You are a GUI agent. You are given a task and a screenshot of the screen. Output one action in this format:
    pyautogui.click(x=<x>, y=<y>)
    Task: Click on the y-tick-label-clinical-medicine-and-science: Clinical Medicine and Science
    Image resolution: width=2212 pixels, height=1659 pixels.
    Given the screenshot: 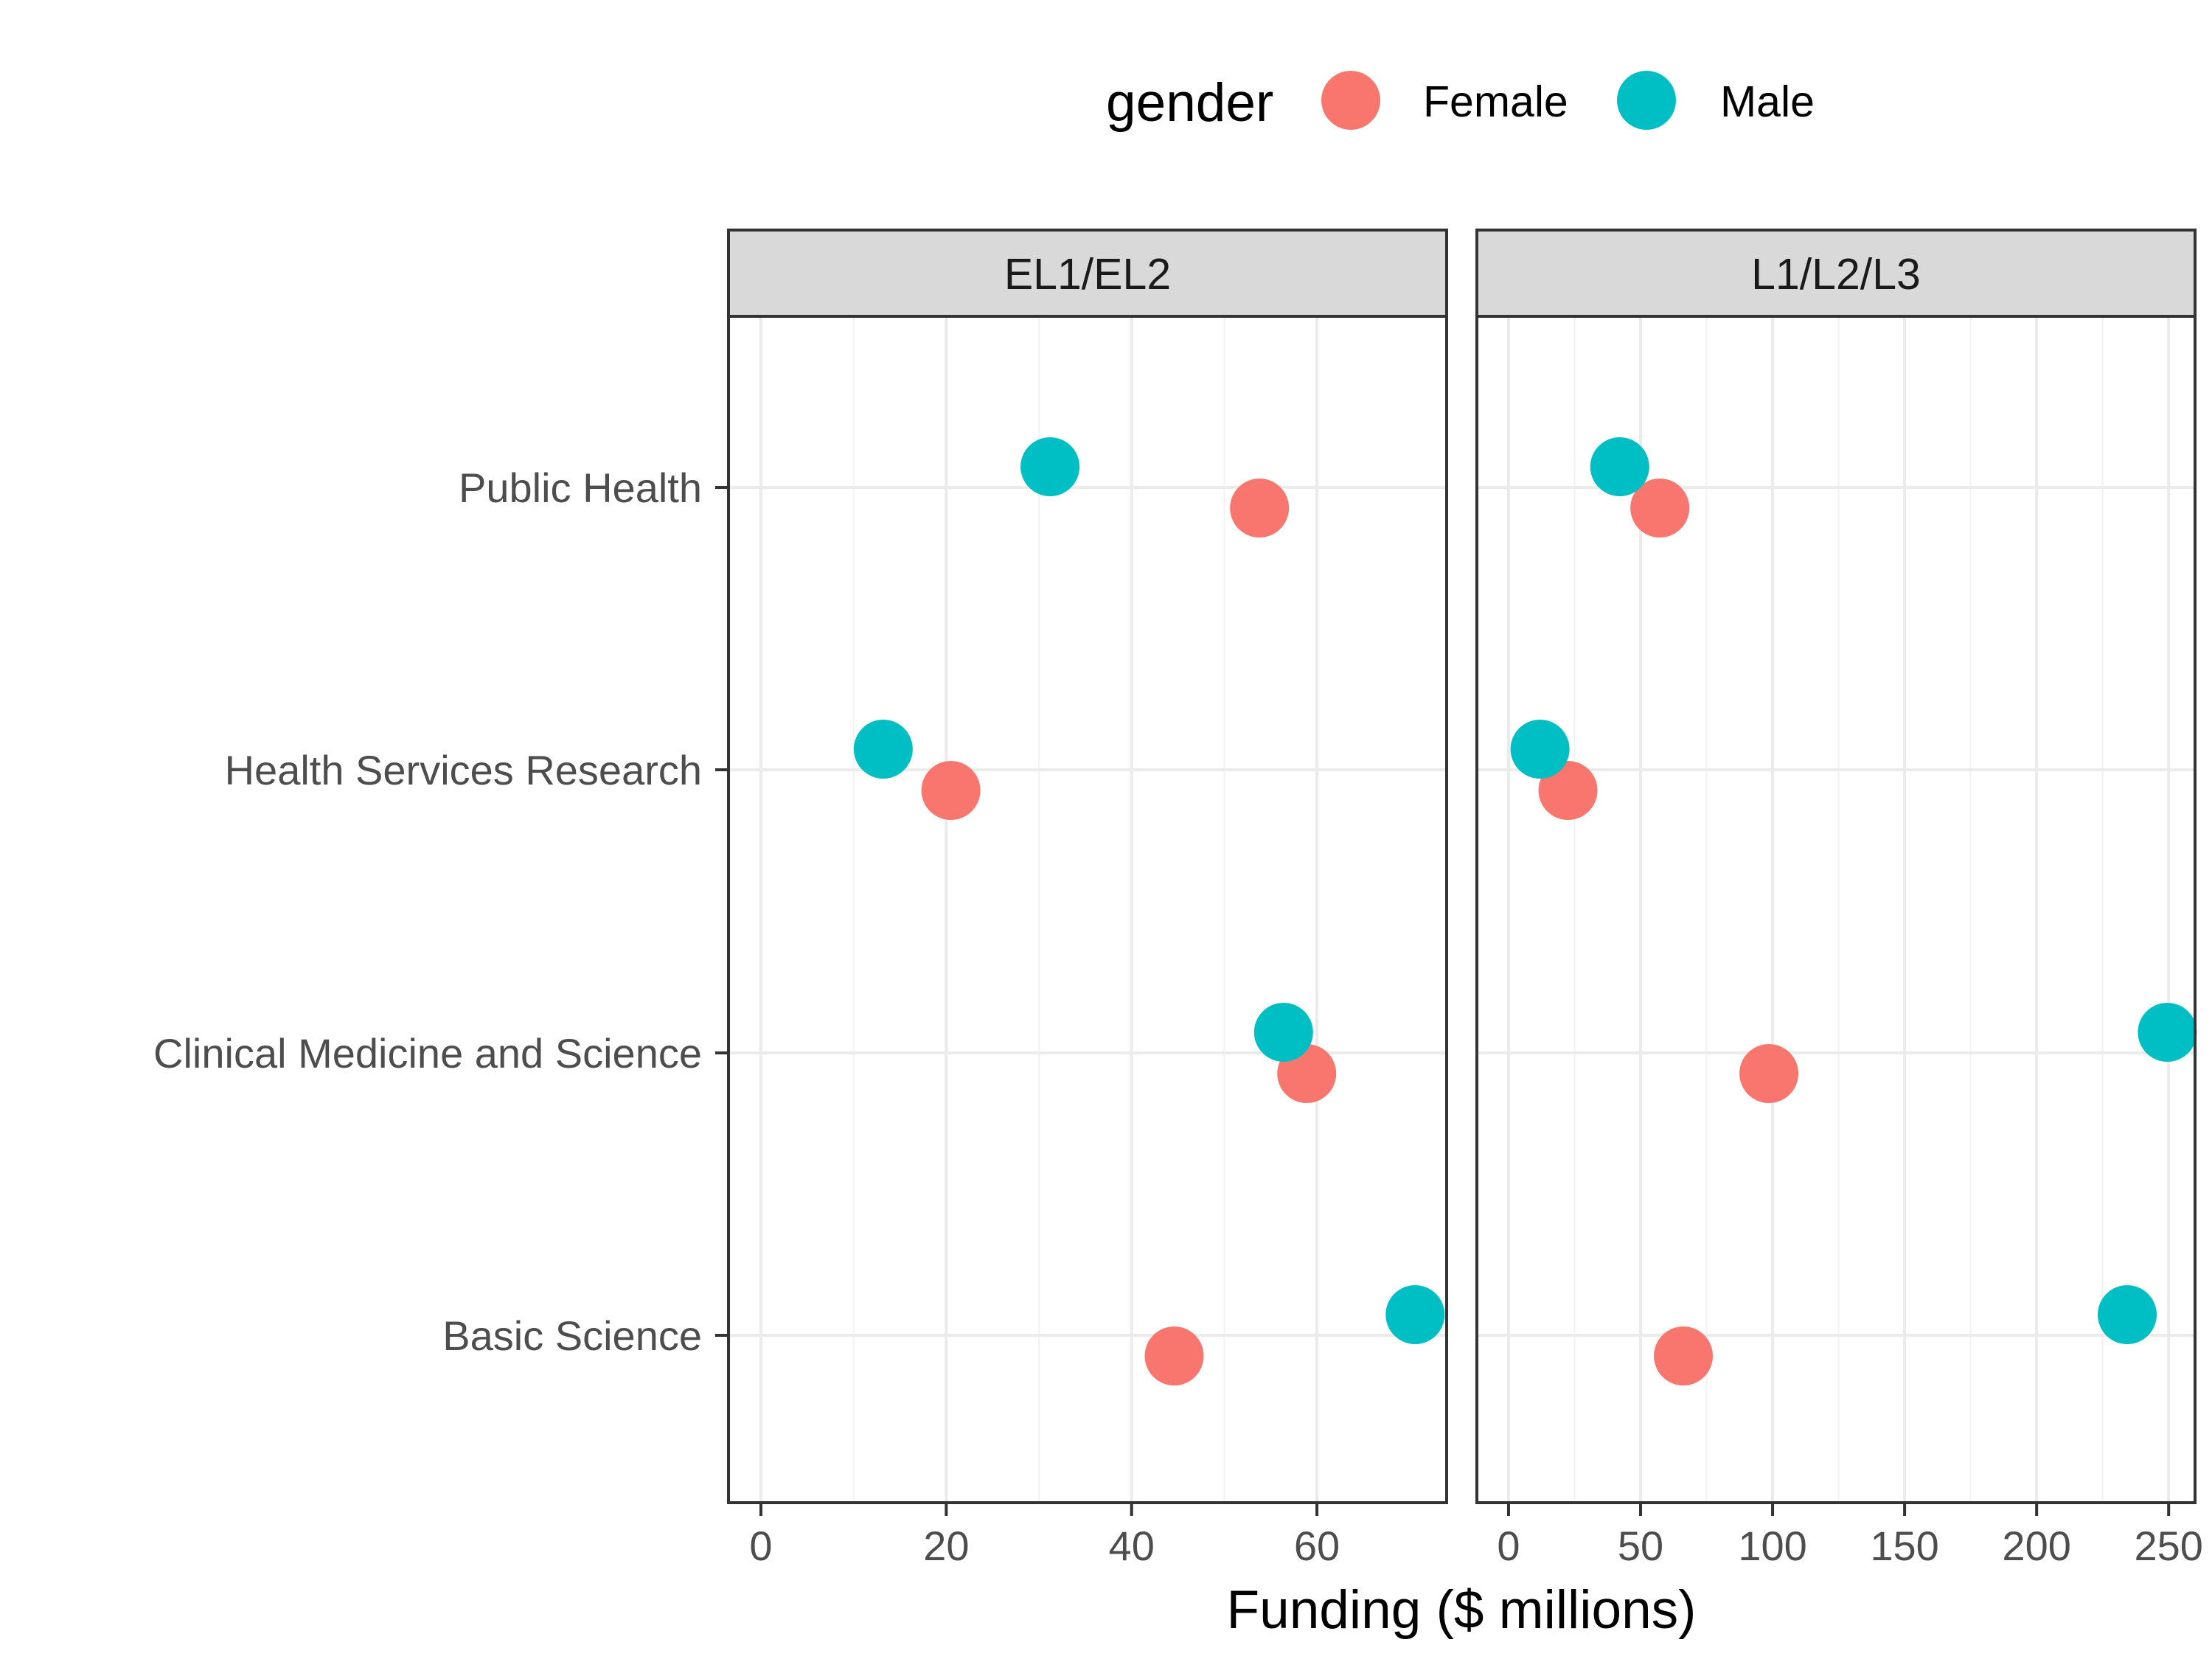 What is the action you would take?
    pyautogui.click(x=427, y=1053)
    